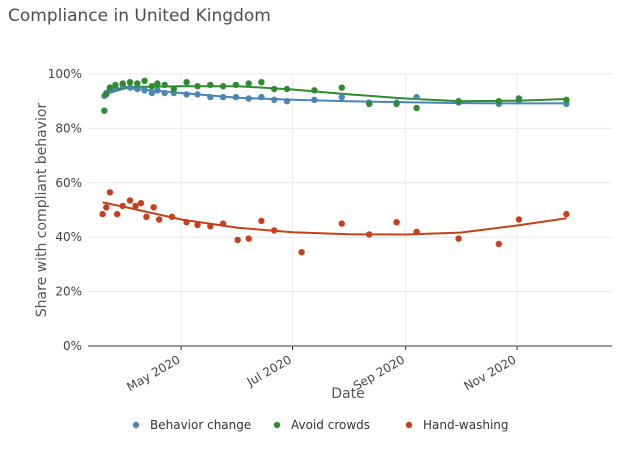  I want to click on y-tick-label: 0%, so click(72, 346).